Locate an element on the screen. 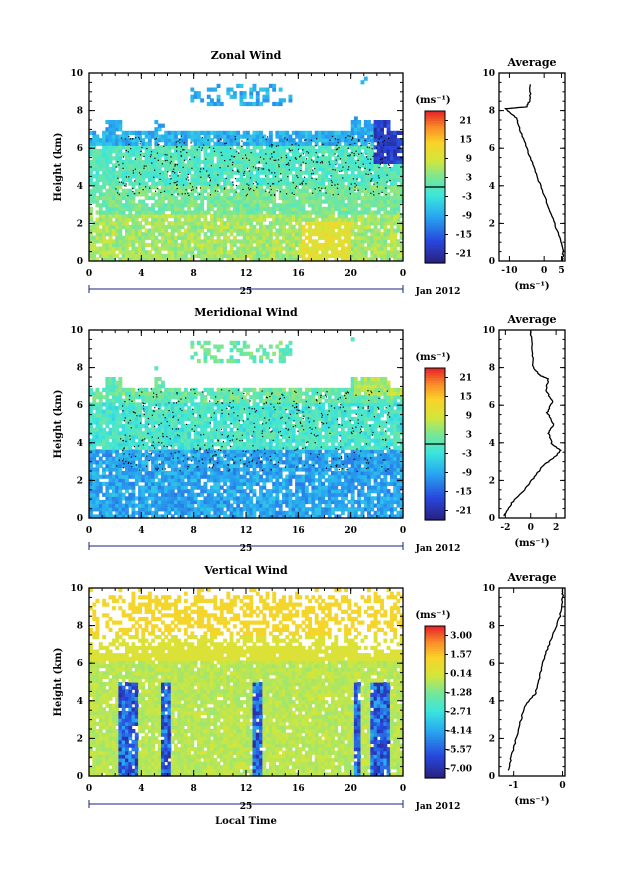 The height and width of the screenshot is (873, 617). chart-title: Meridional Wind is located at coordinates (246, 312).